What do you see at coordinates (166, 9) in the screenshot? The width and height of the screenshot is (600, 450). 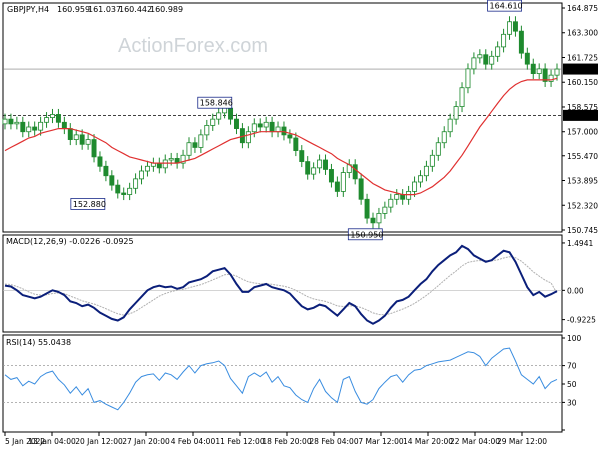 I see `header-close: 160.989` at bounding box center [166, 9].